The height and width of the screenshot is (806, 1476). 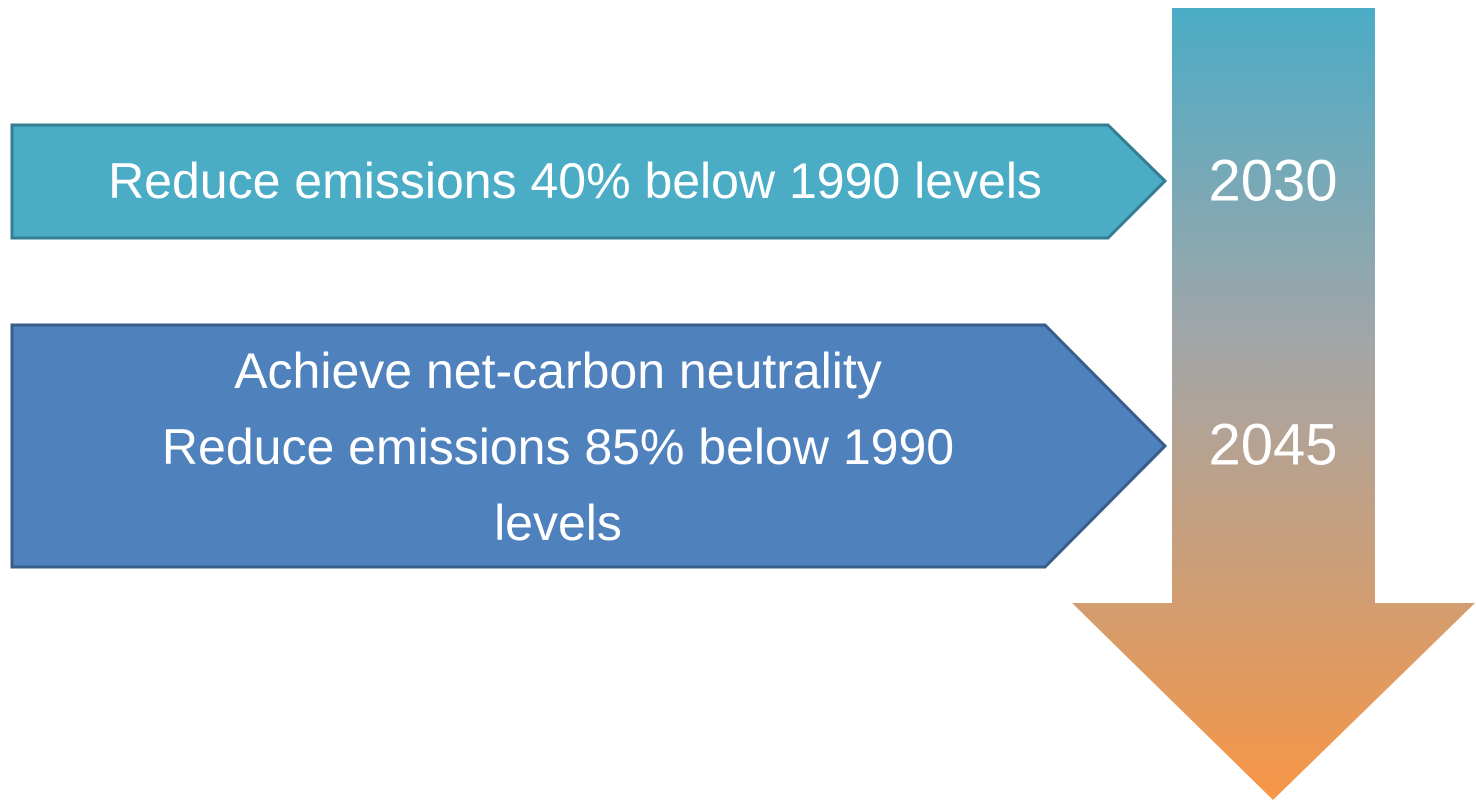 I want to click on goal-arrow, so click(x=589, y=181).